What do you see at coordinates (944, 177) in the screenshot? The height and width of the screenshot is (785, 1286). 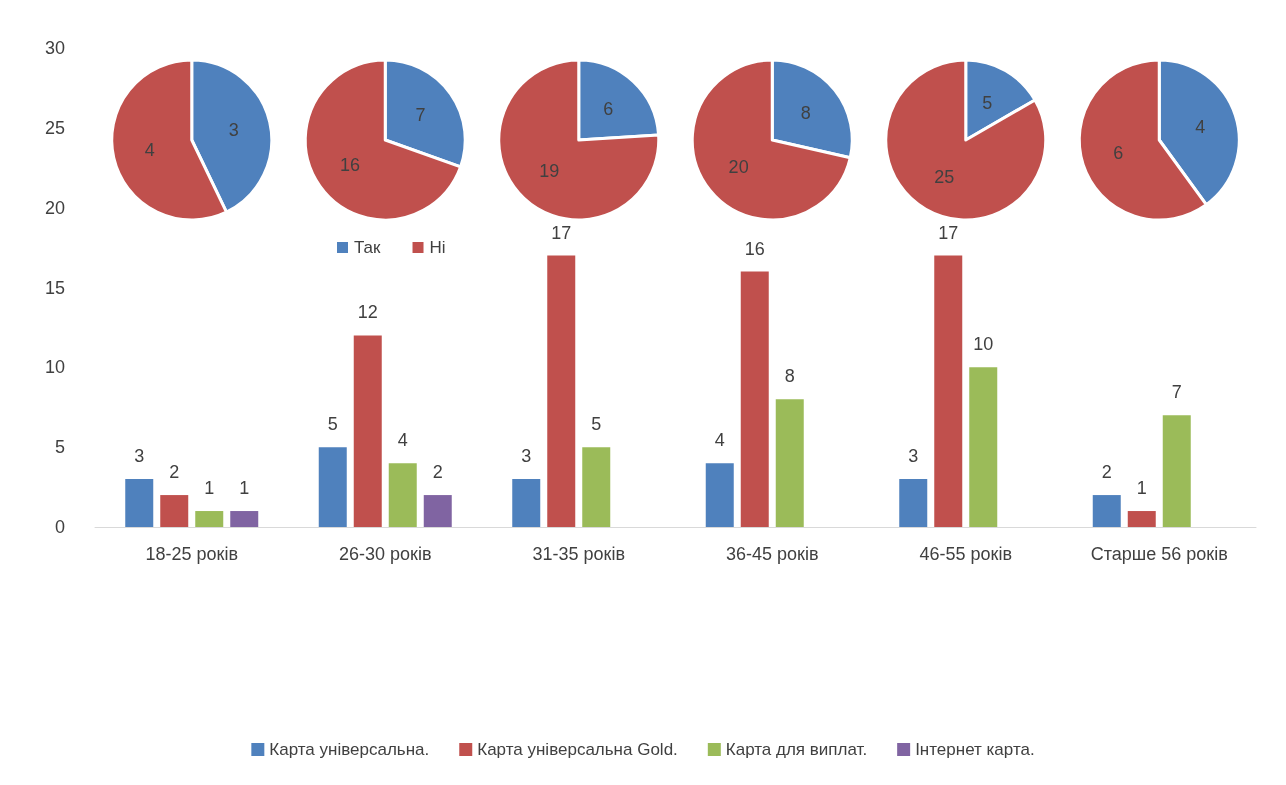 I see `data-label: 25` at bounding box center [944, 177].